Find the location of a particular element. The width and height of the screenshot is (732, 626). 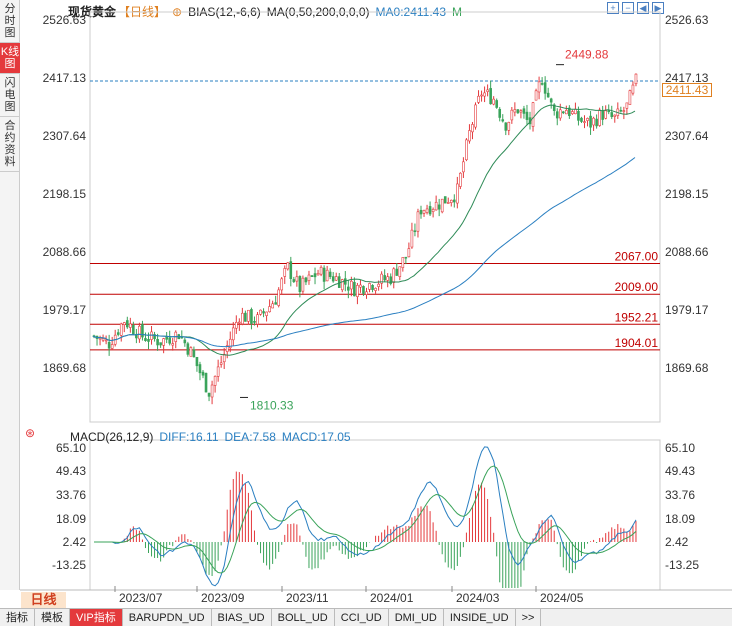

tab-flash-chart: 闪电图 is located at coordinates (10, 95).